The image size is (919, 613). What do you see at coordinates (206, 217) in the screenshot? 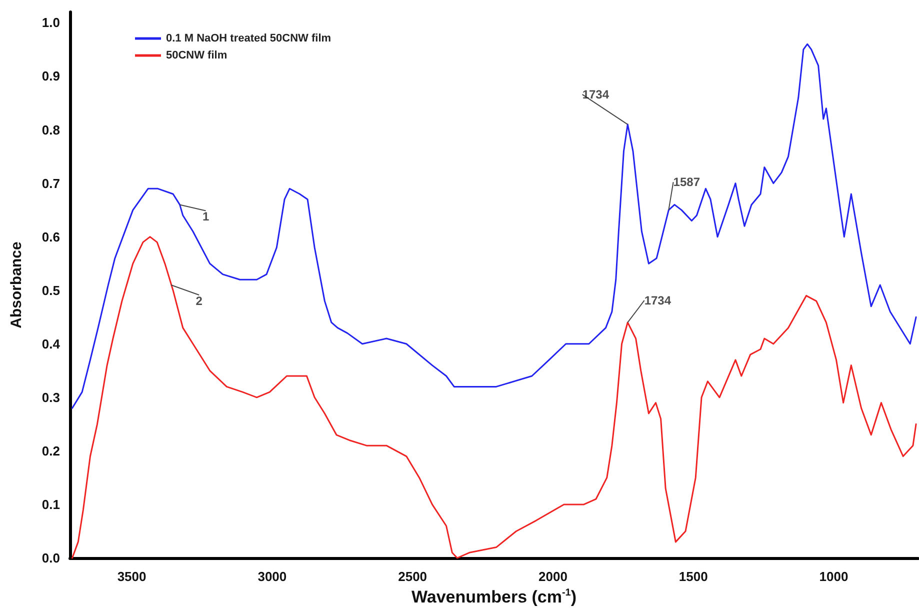
I see `annotation: 1` at bounding box center [206, 217].